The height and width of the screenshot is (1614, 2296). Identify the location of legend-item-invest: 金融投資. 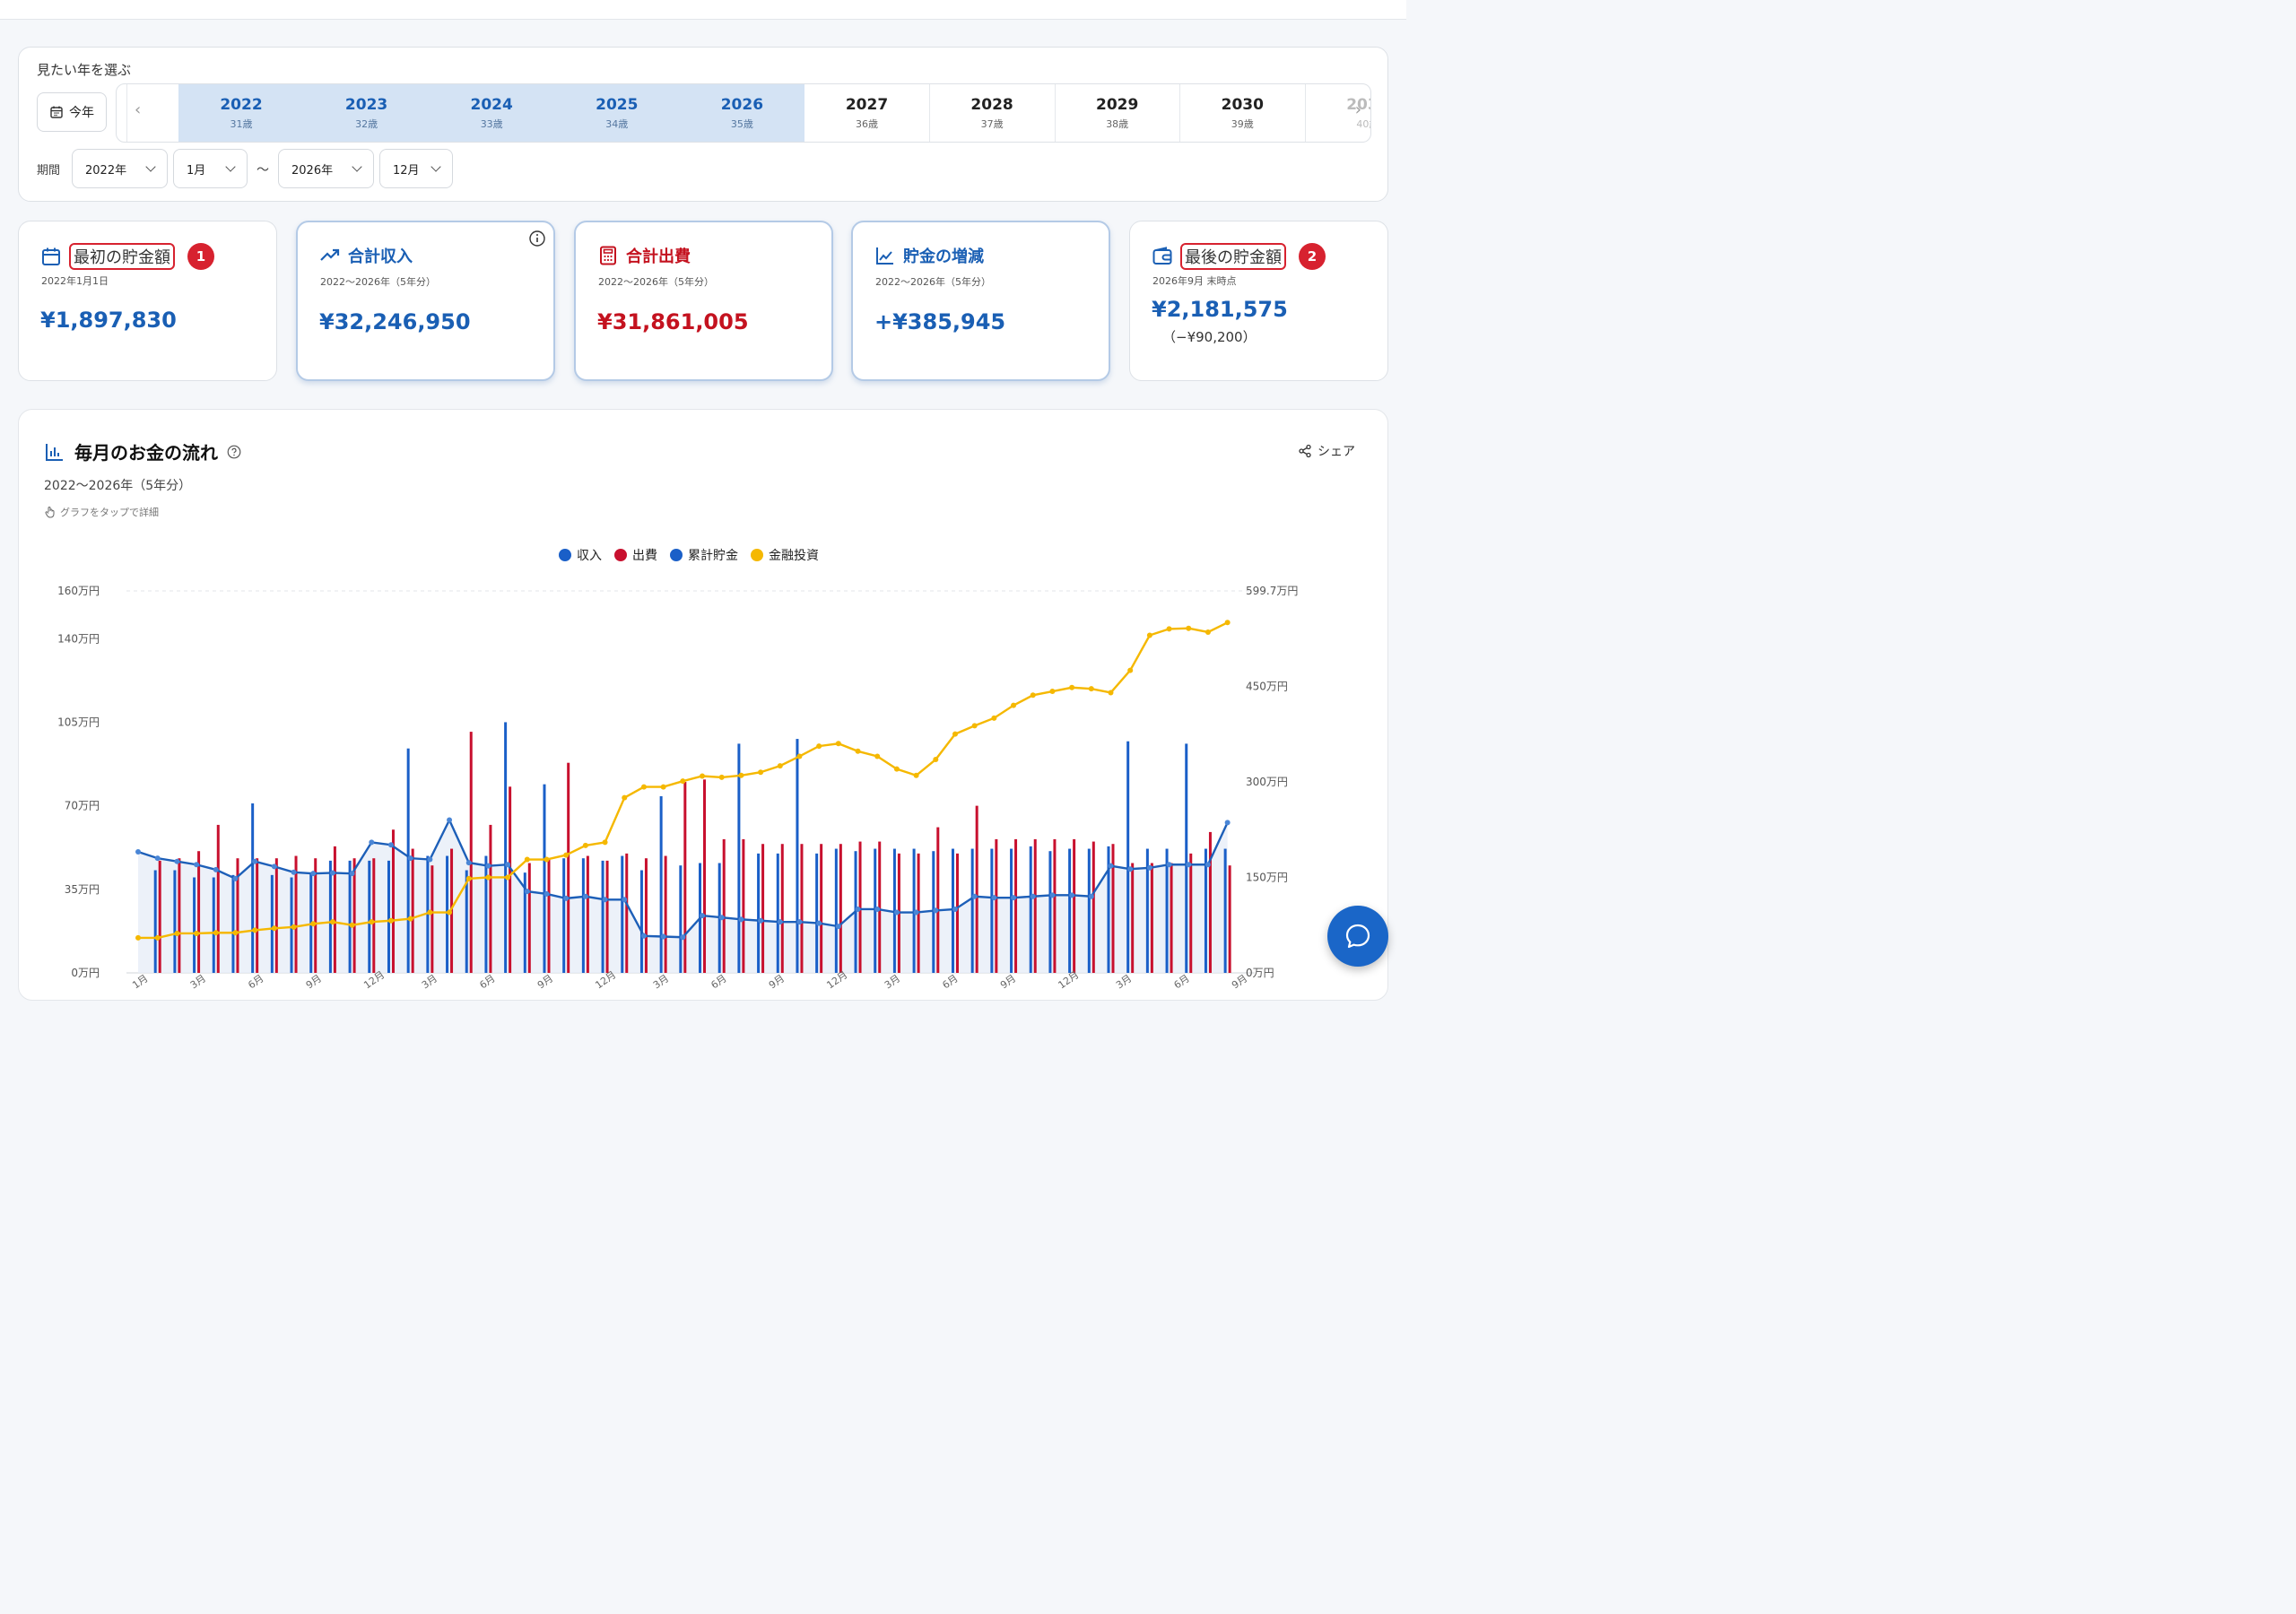
(785, 555).